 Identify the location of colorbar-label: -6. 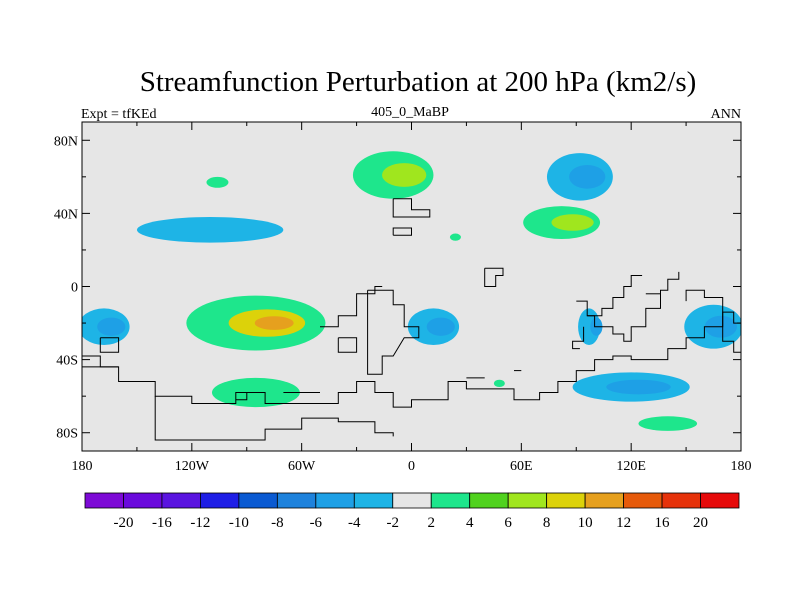
(316, 523).